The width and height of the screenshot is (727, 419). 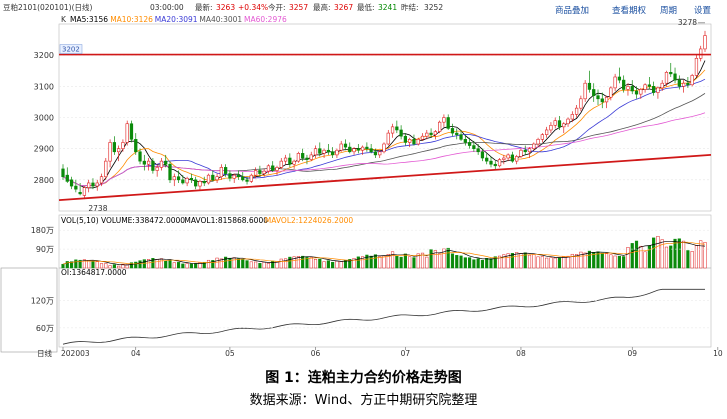 What do you see at coordinates (703, 10) in the screenshot?
I see `settings-link: 设置` at bounding box center [703, 10].